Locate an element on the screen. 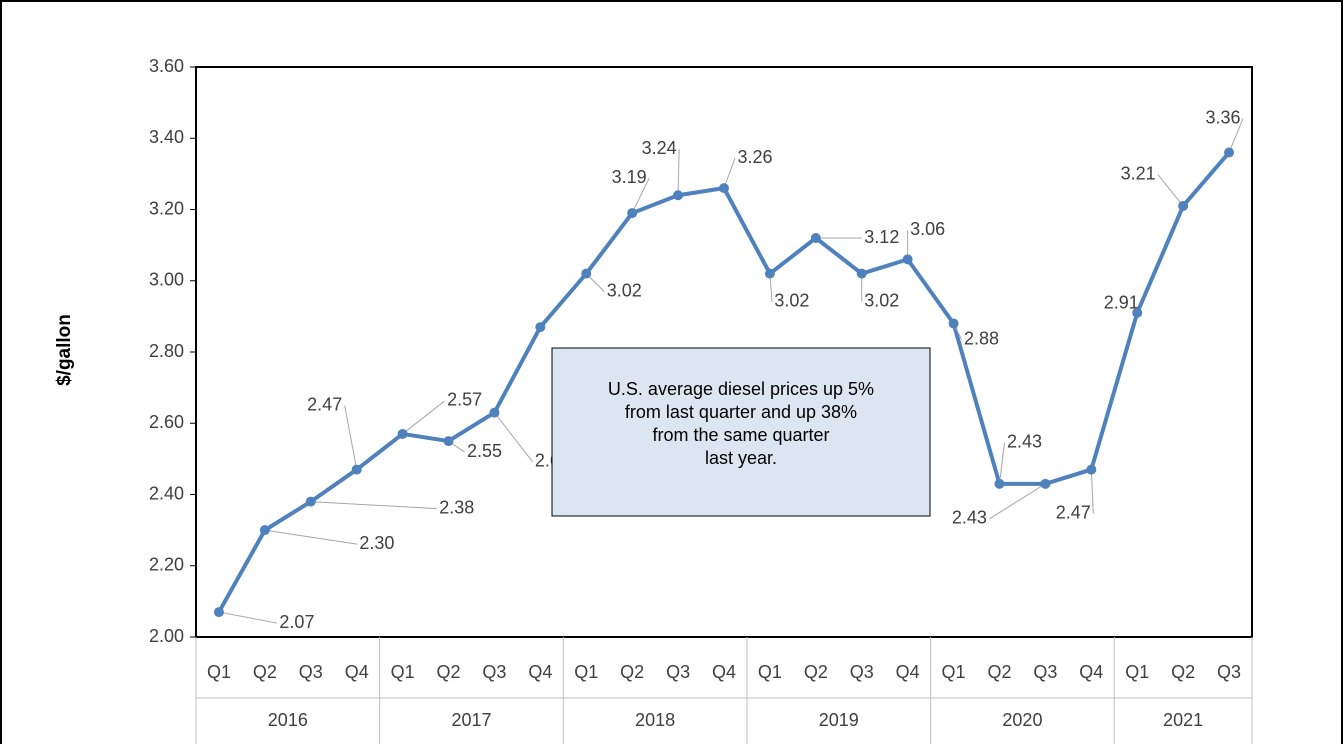 The width and height of the screenshot is (1343, 744). data-label: 2.38 is located at coordinates (456, 507).